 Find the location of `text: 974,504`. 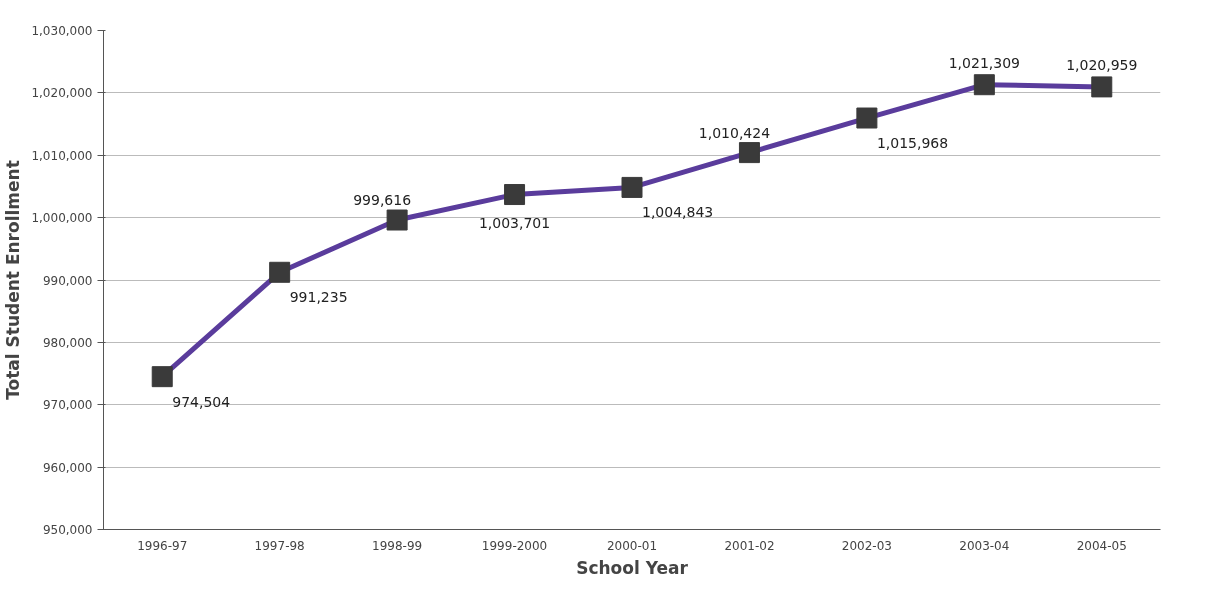

text: 974,504 is located at coordinates (201, 401).